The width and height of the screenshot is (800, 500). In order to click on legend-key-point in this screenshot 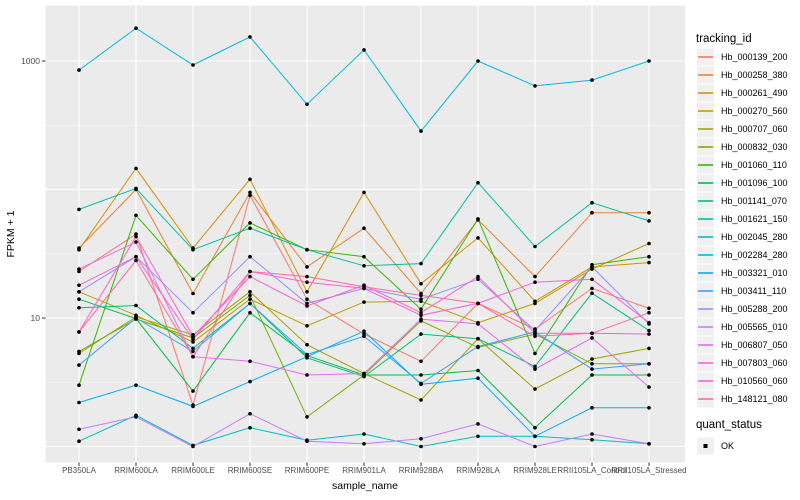, I will do `click(705, 446)`.